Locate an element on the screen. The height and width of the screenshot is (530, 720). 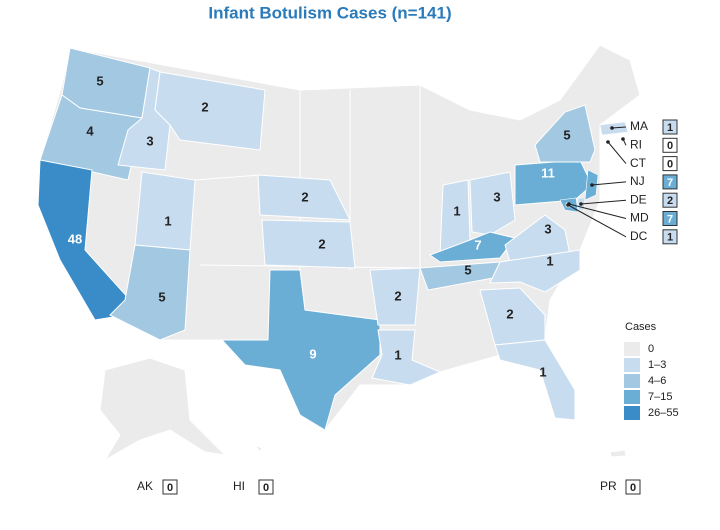
territory-label: PR is located at coordinates (608, 486).